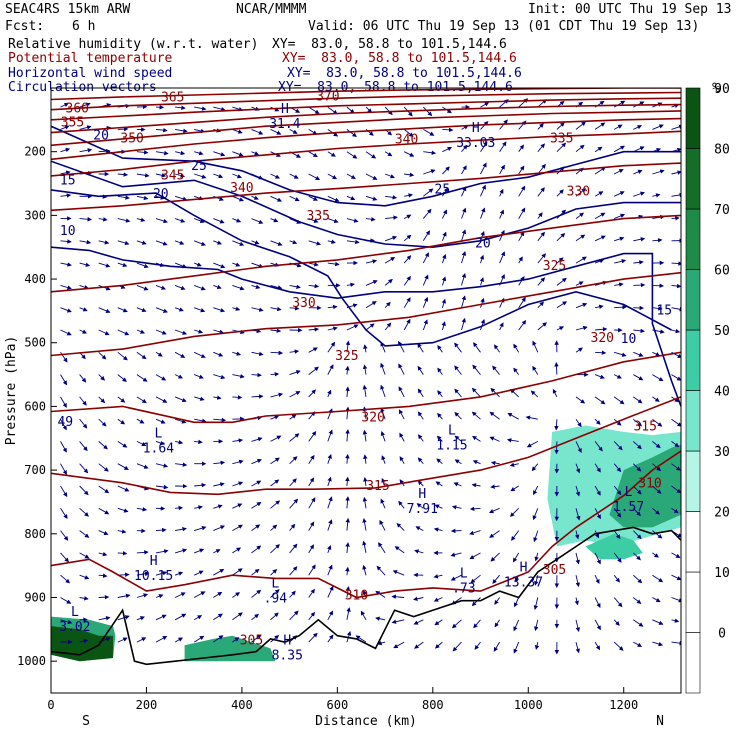  What do you see at coordinates (285, 109) in the screenshot?
I see `extremum-H-0: H` at bounding box center [285, 109].